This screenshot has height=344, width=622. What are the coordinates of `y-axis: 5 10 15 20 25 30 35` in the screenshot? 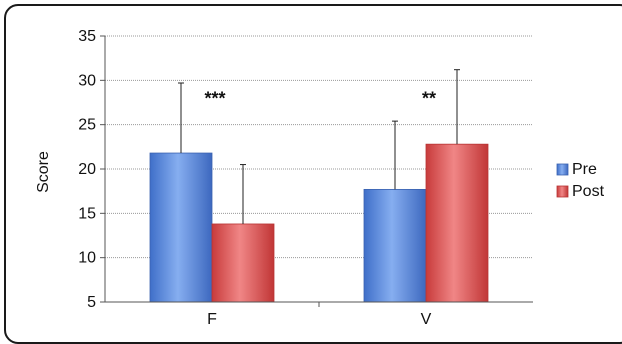 It's located at (92, 169).